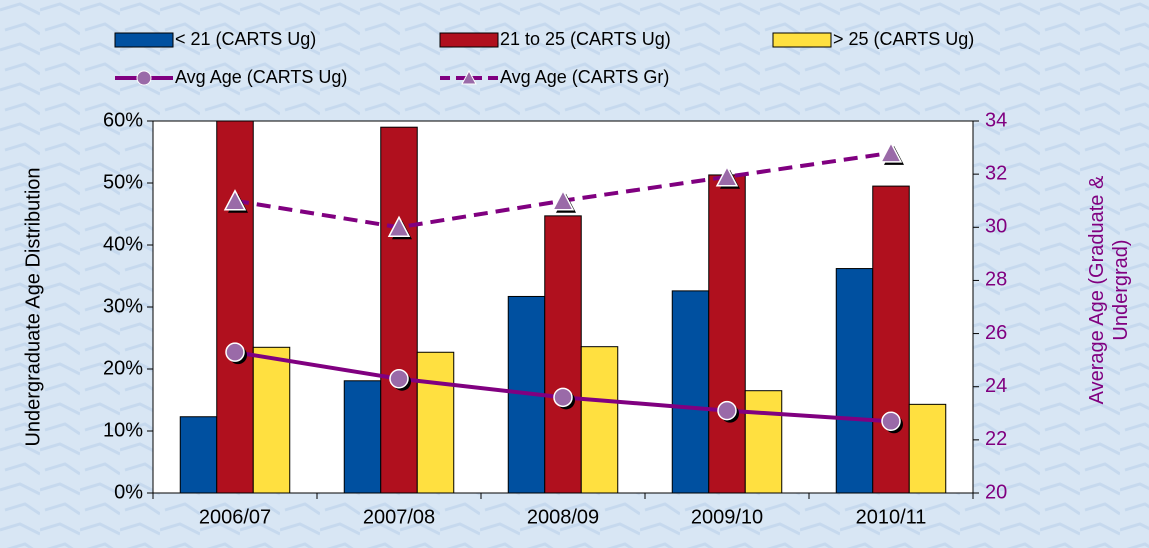 The width and height of the screenshot is (1149, 548). Describe the element at coordinates (996, 492) in the screenshot. I see `y2-tick-label: 20` at that location.